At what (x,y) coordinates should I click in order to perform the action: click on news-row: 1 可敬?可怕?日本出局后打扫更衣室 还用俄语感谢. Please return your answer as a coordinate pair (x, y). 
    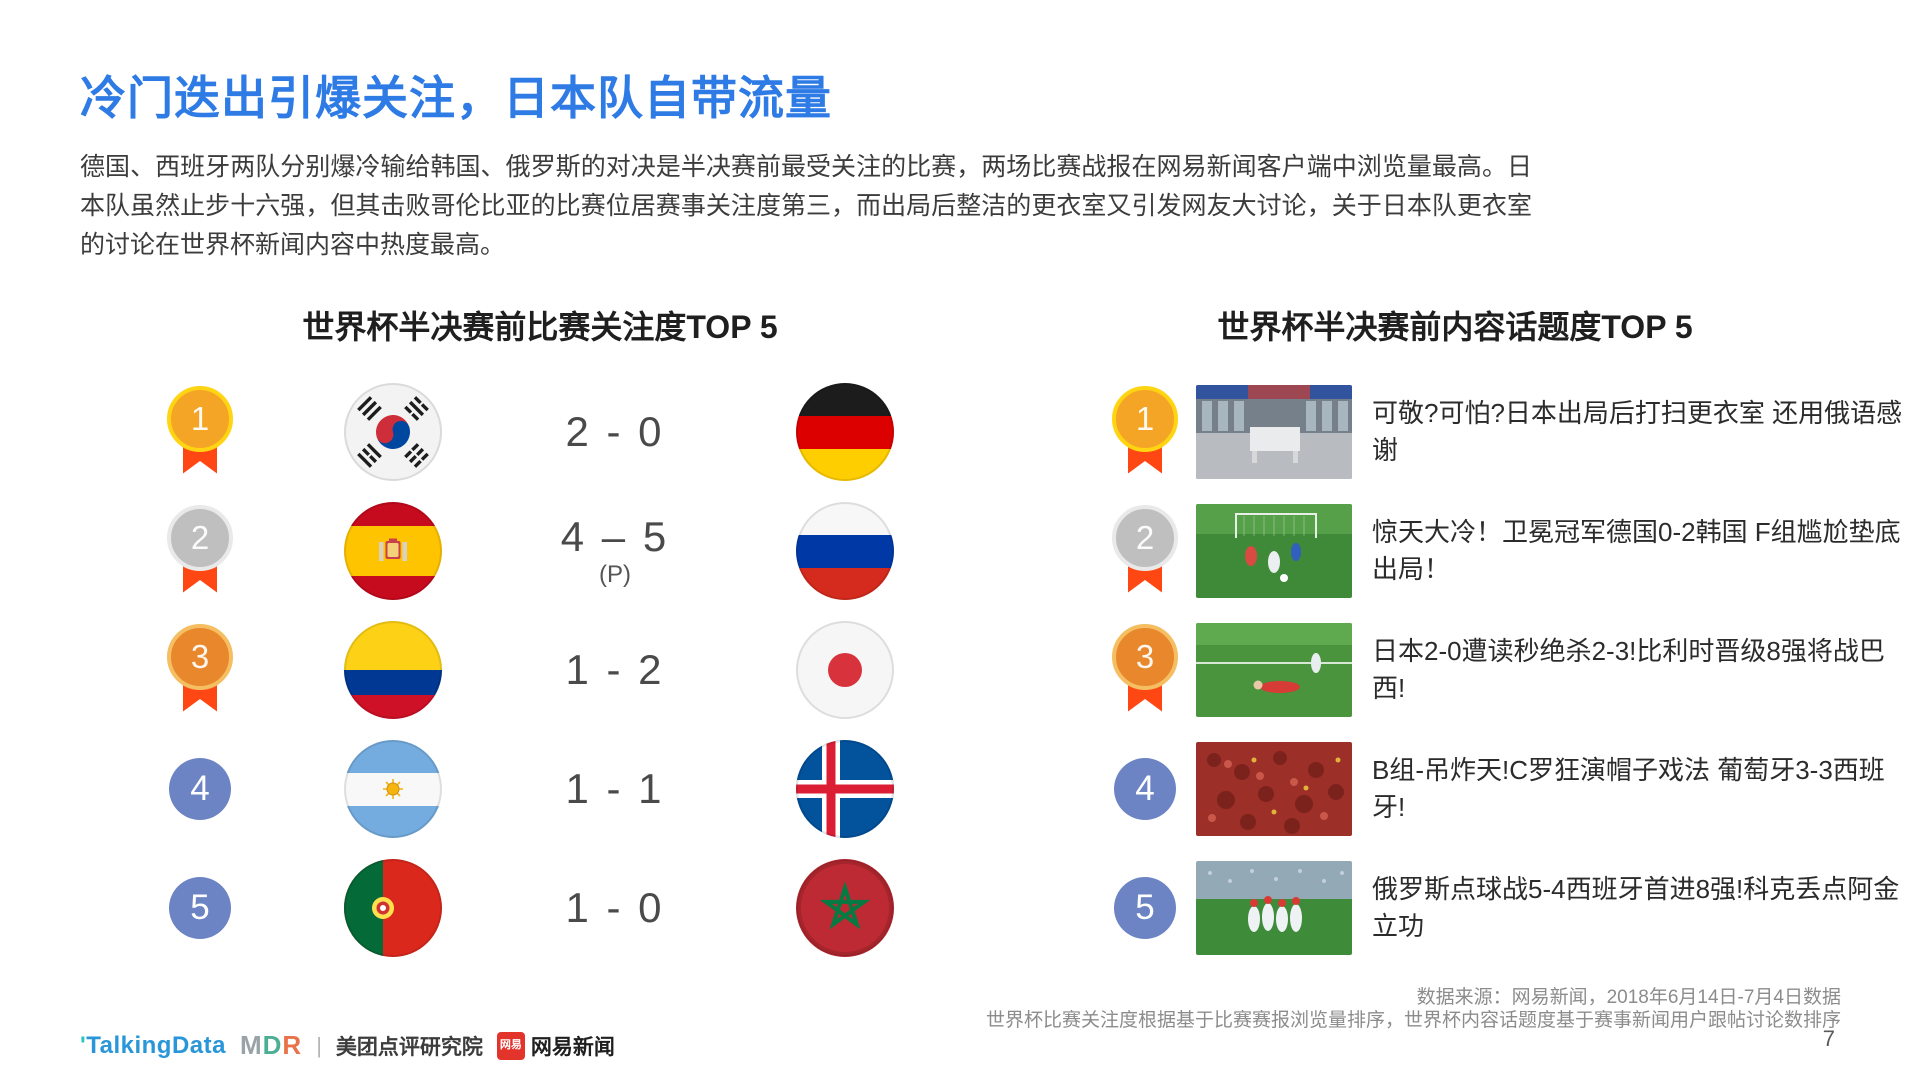
    Looking at the image, I should click on (960, 431).